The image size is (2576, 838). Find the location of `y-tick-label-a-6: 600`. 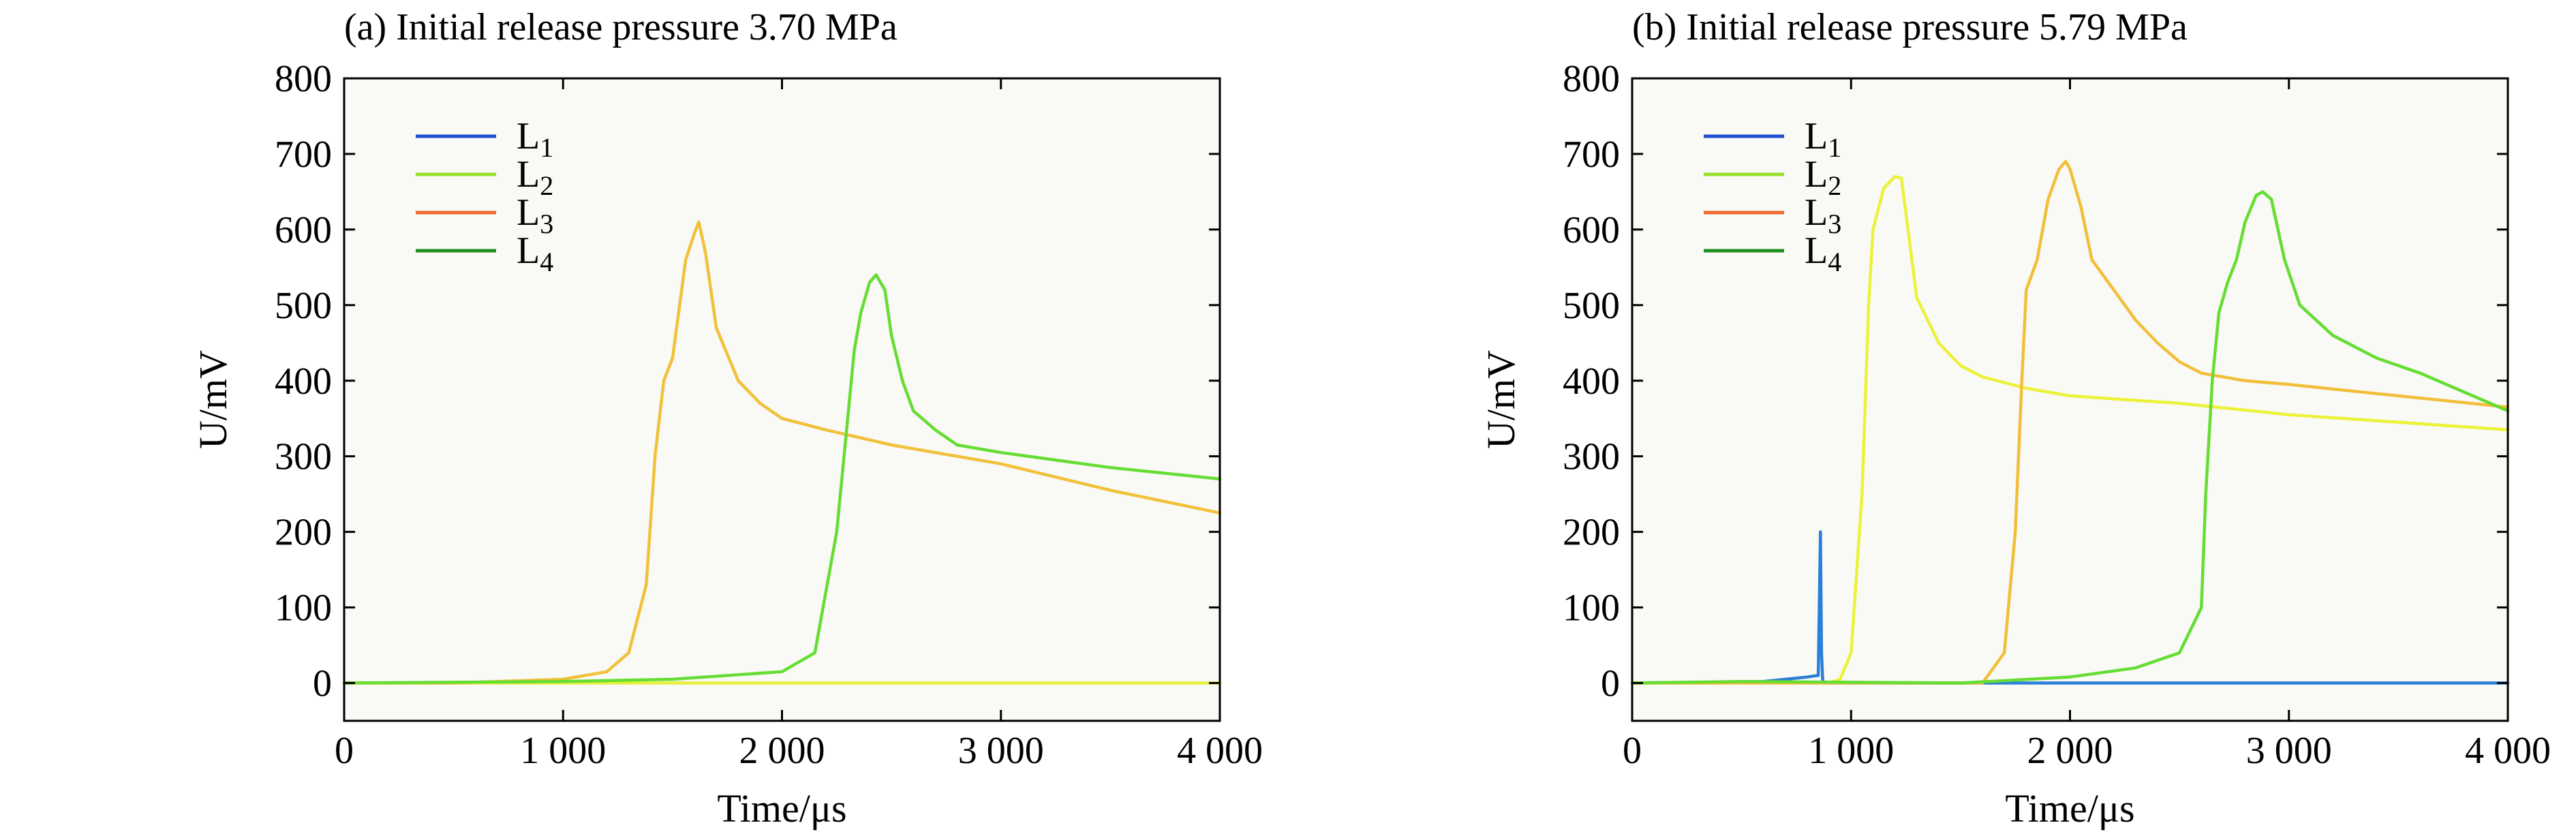

y-tick-label-a-6: 600 is located at coordinates (303, 230).